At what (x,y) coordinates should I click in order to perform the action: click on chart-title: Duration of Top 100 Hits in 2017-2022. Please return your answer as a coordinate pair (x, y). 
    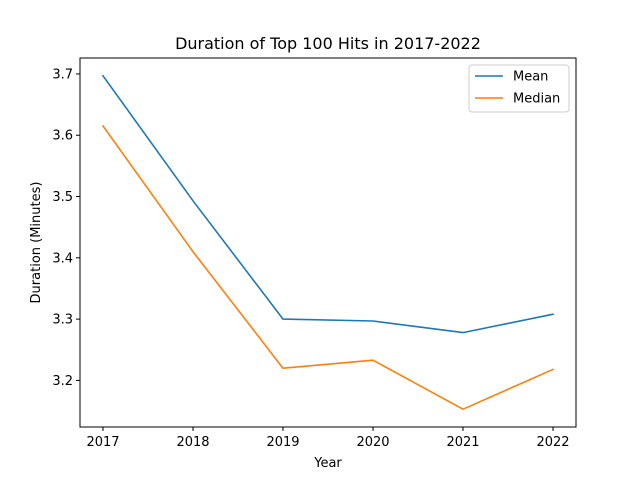
    Looking at the image, I should click on (328, 43).